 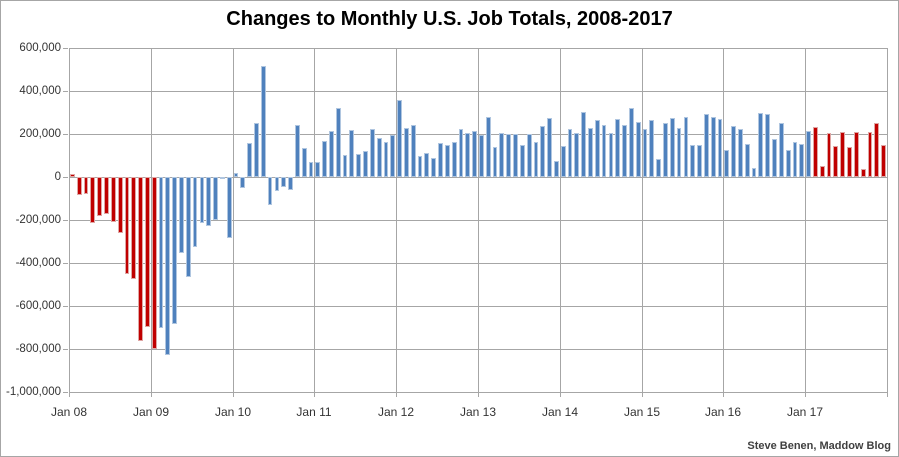 What do you see at coordinates (560, 412) in the screenshot?
I see `x-axis-label: Jan 14` at bounding box center [560, 412].